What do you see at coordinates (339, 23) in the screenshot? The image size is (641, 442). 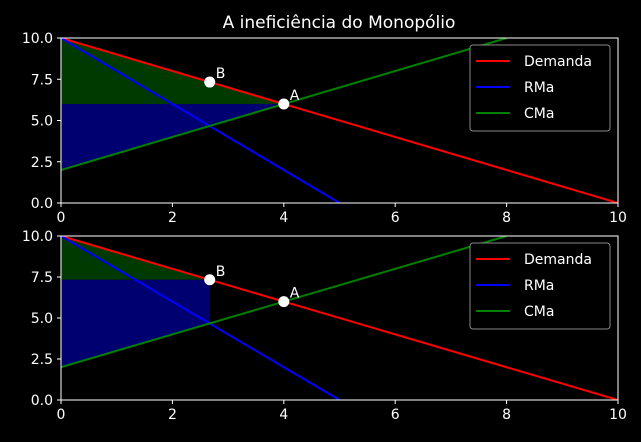 I see `figure-title: A ineficiência do Monopólio` at bounding box center [339, 23].